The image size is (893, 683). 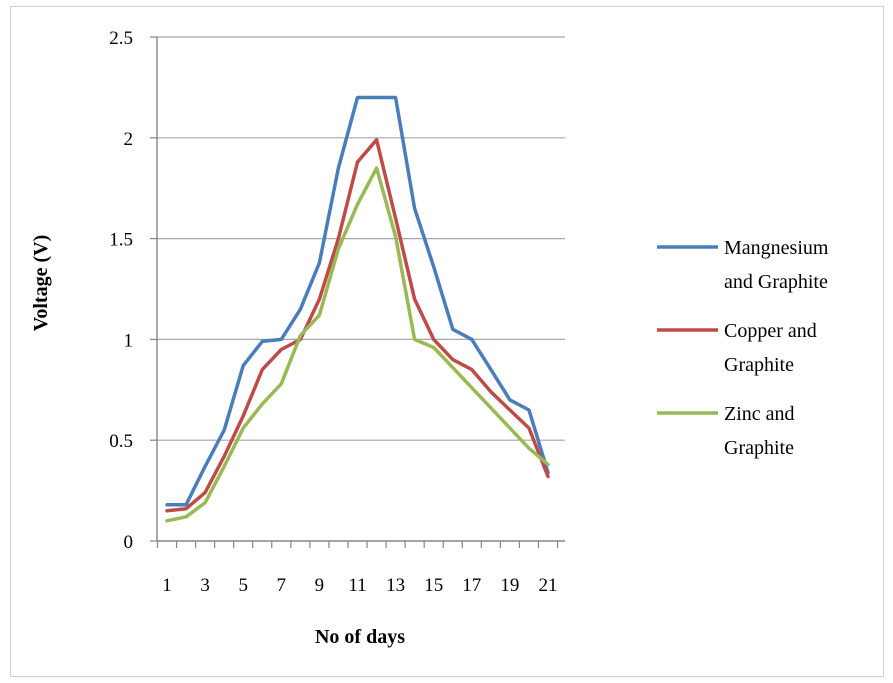 What do you see at coordinates (167, 585) in the screenshot?
I see `x-tick-label: 1` at bounding box center [167, 585].